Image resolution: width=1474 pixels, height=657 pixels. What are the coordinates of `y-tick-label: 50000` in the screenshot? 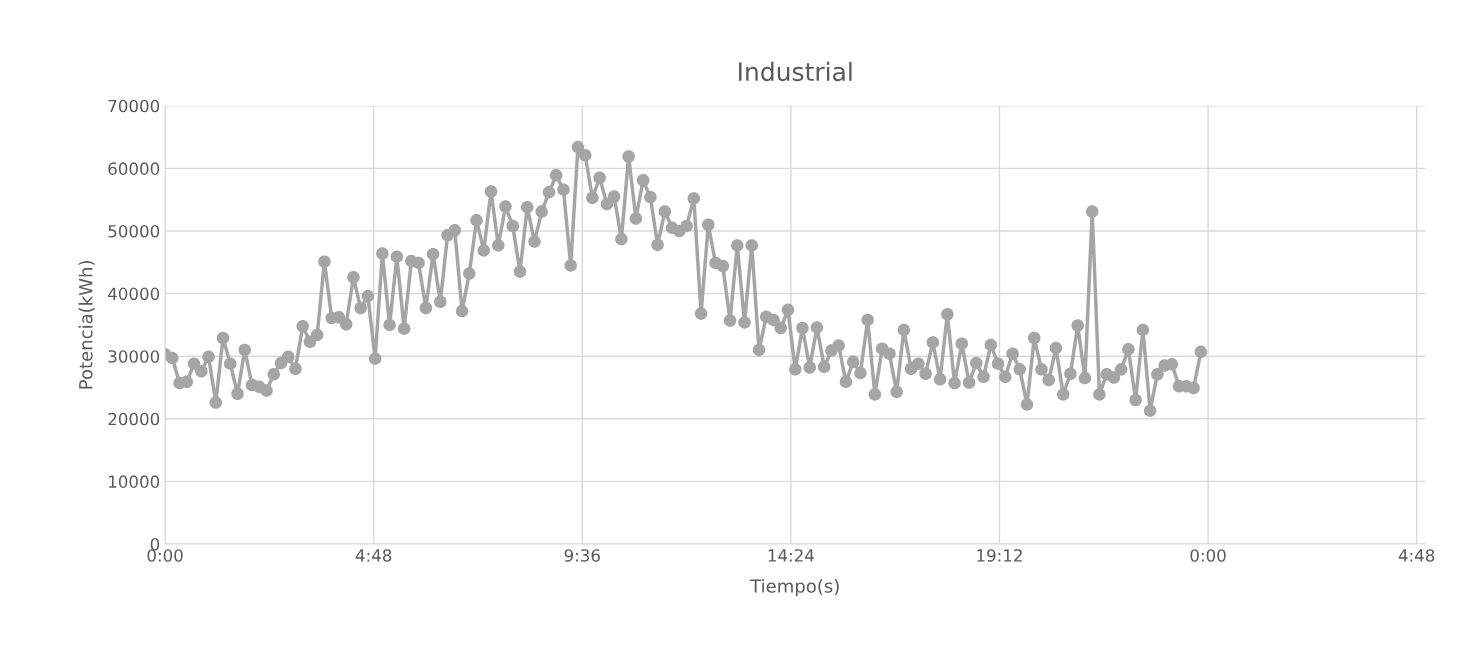 It's located at (134, 231).